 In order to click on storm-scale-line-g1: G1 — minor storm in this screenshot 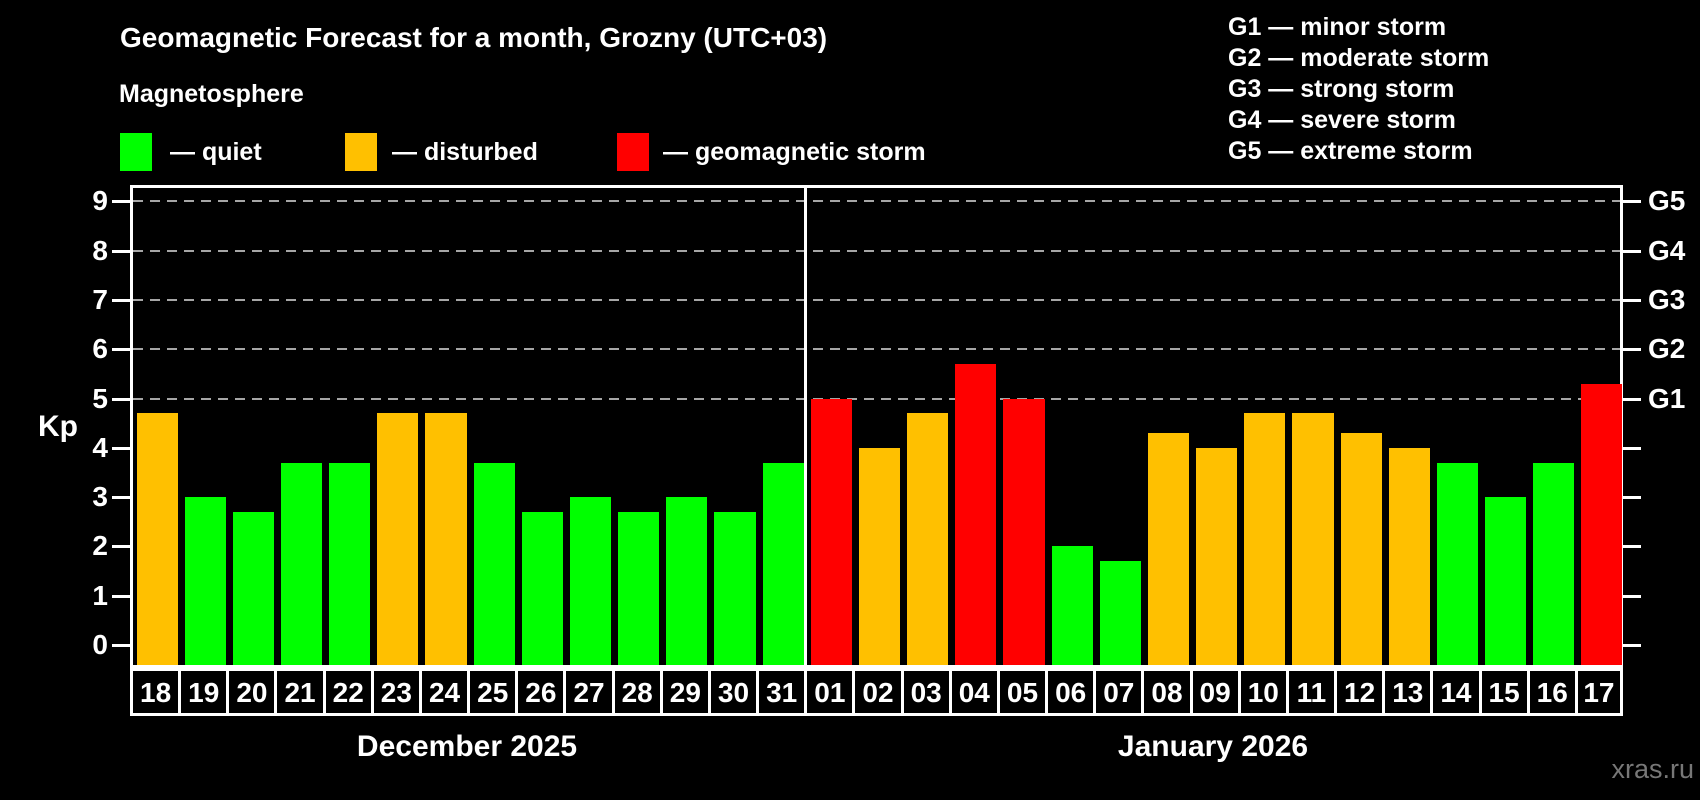, I will do `click(1337, 27)`.